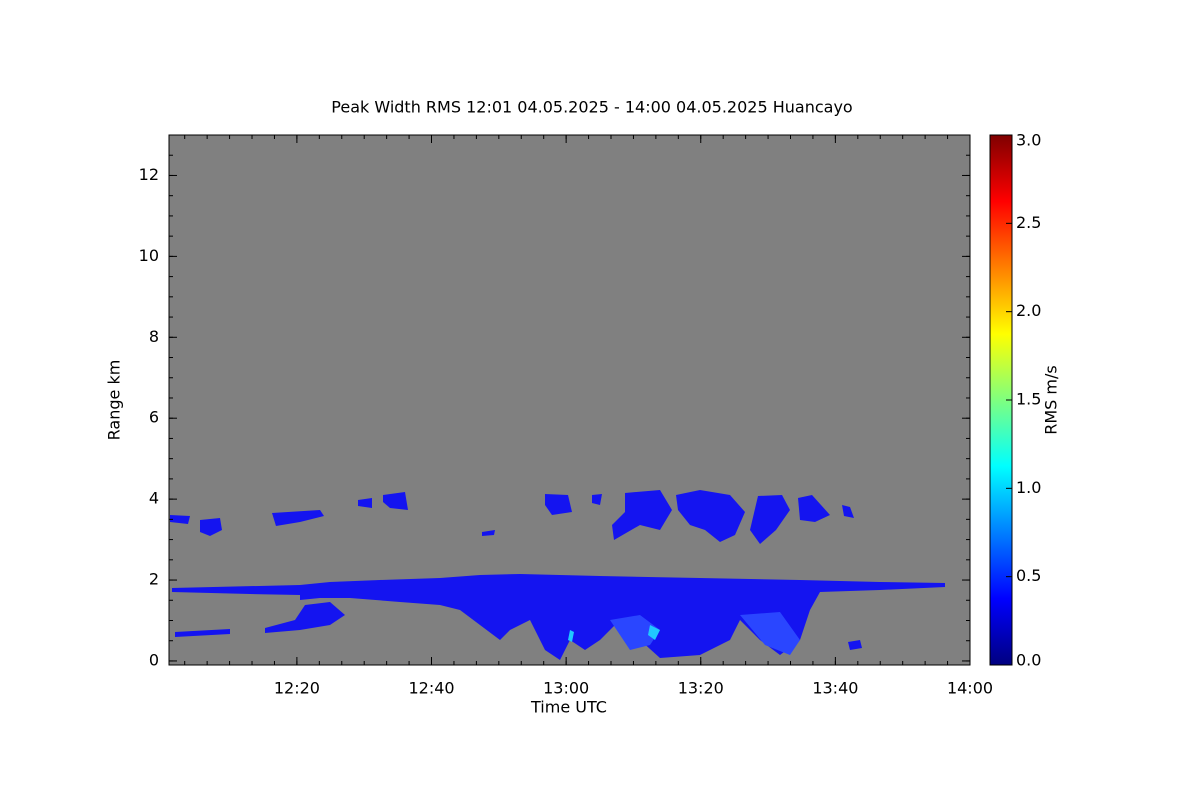 Image resolution: width=1200 pixels, height=800 pixels. What do you see at coordinates (1028, 222) in the screenshot?
I see `colorbar-tick-label: 2.5` at bounding box center [1028, 222].